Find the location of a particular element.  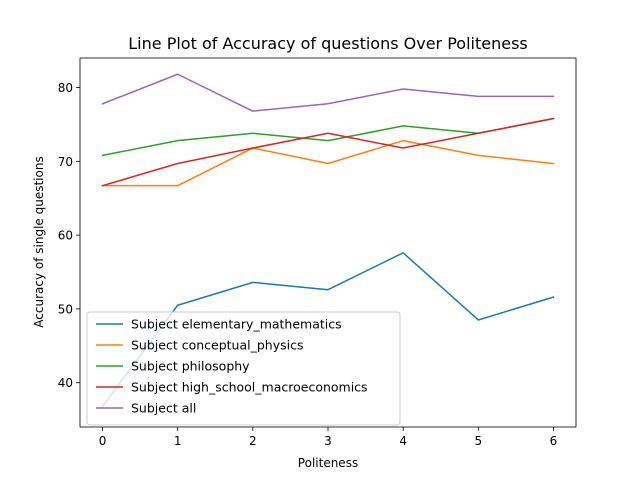

y-tick-label-4: 80 is located at coordinates (65, 88).